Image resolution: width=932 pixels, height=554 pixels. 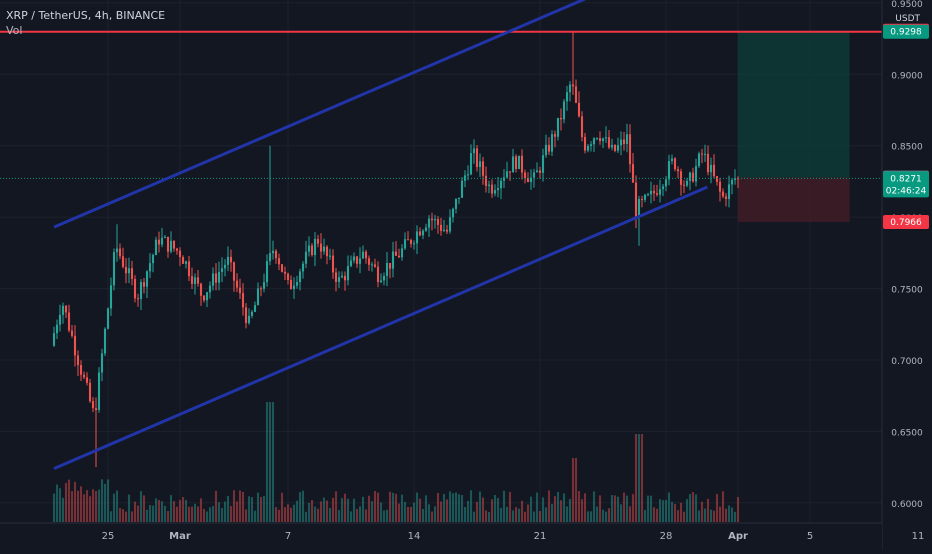 What do you see at coordinates (86, 15) in the screenshot?
I see `symbol-title: XRP / TetherUS, 4h, BINANCE` at bounding box center [86, 15].